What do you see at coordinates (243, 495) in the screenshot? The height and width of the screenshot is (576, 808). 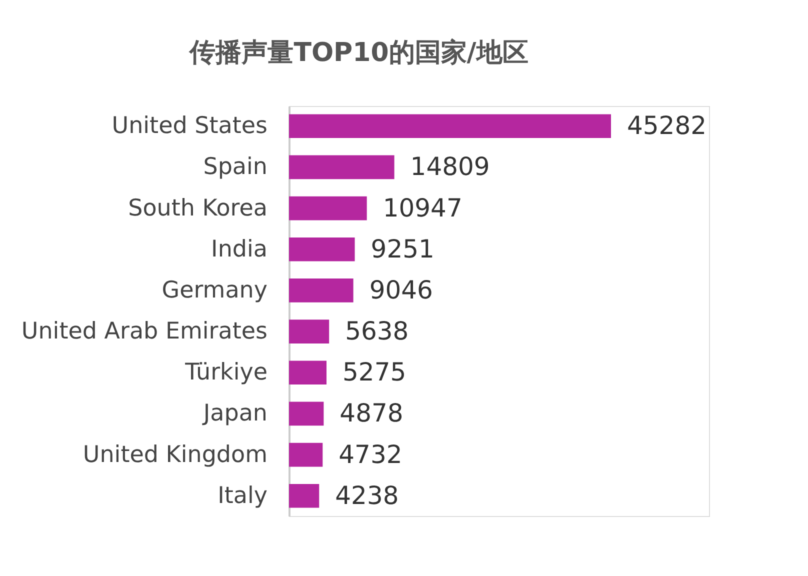 I see `y-tick-label: Italy` at bounding box center [243, 495].